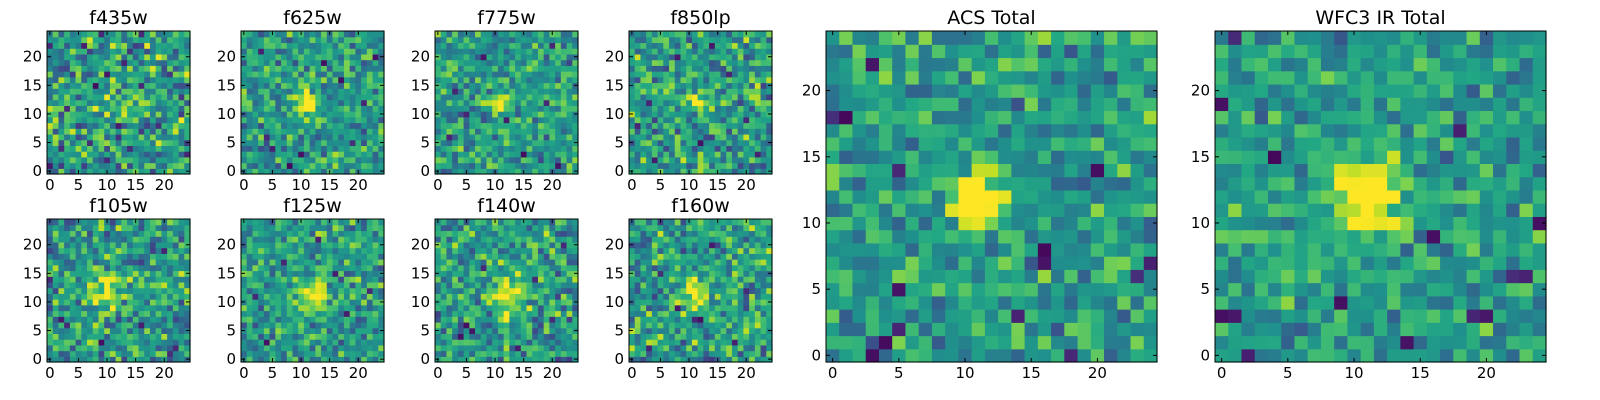 The height and width of the screenshot is (400, 1600). Describe the element at coordinates (420, 57) in the screenshot. I see `y-tick-label: 20` at that location.